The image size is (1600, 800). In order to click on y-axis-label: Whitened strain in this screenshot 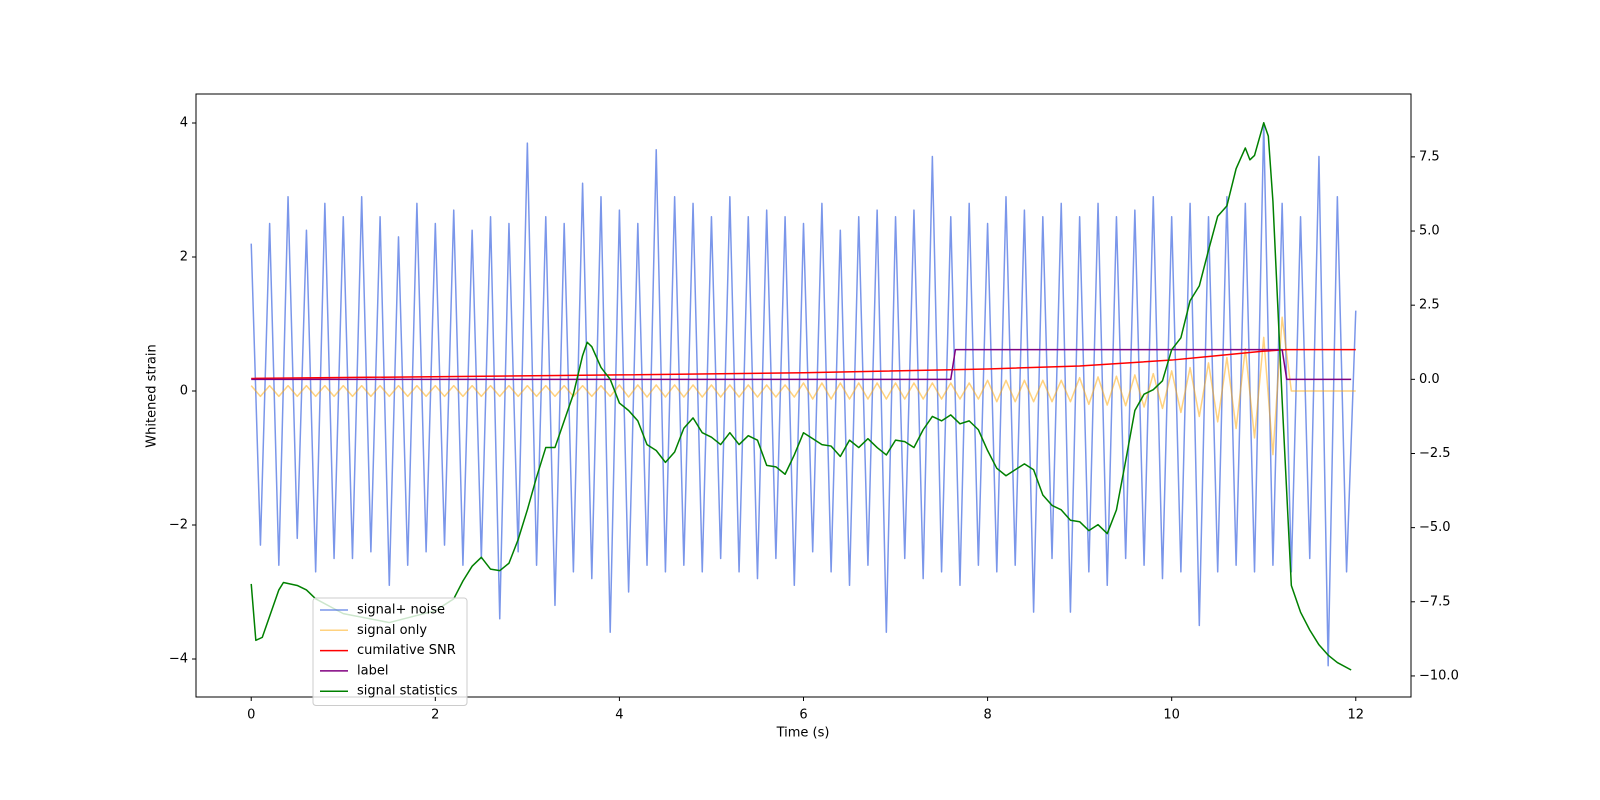, I will do `click(152, 395)`.